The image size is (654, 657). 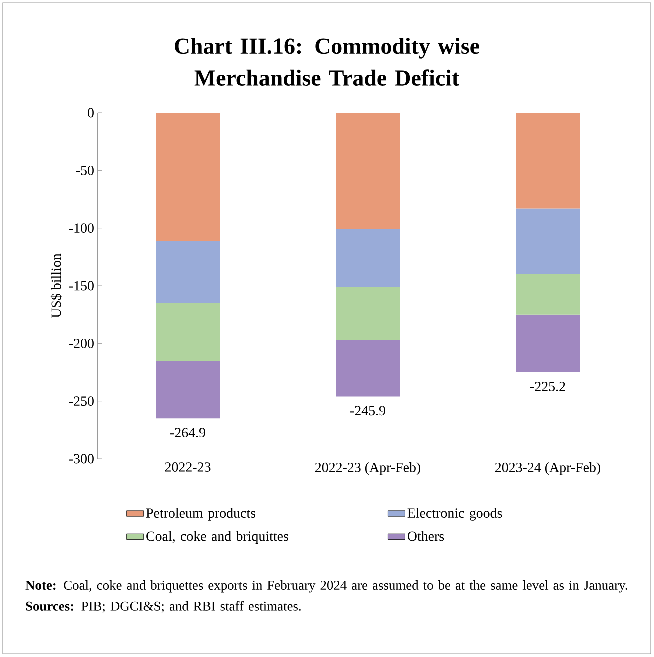 I want to click on x-tick-label: 2022-23 (Apr-Feb), so click(x=368, y=469).